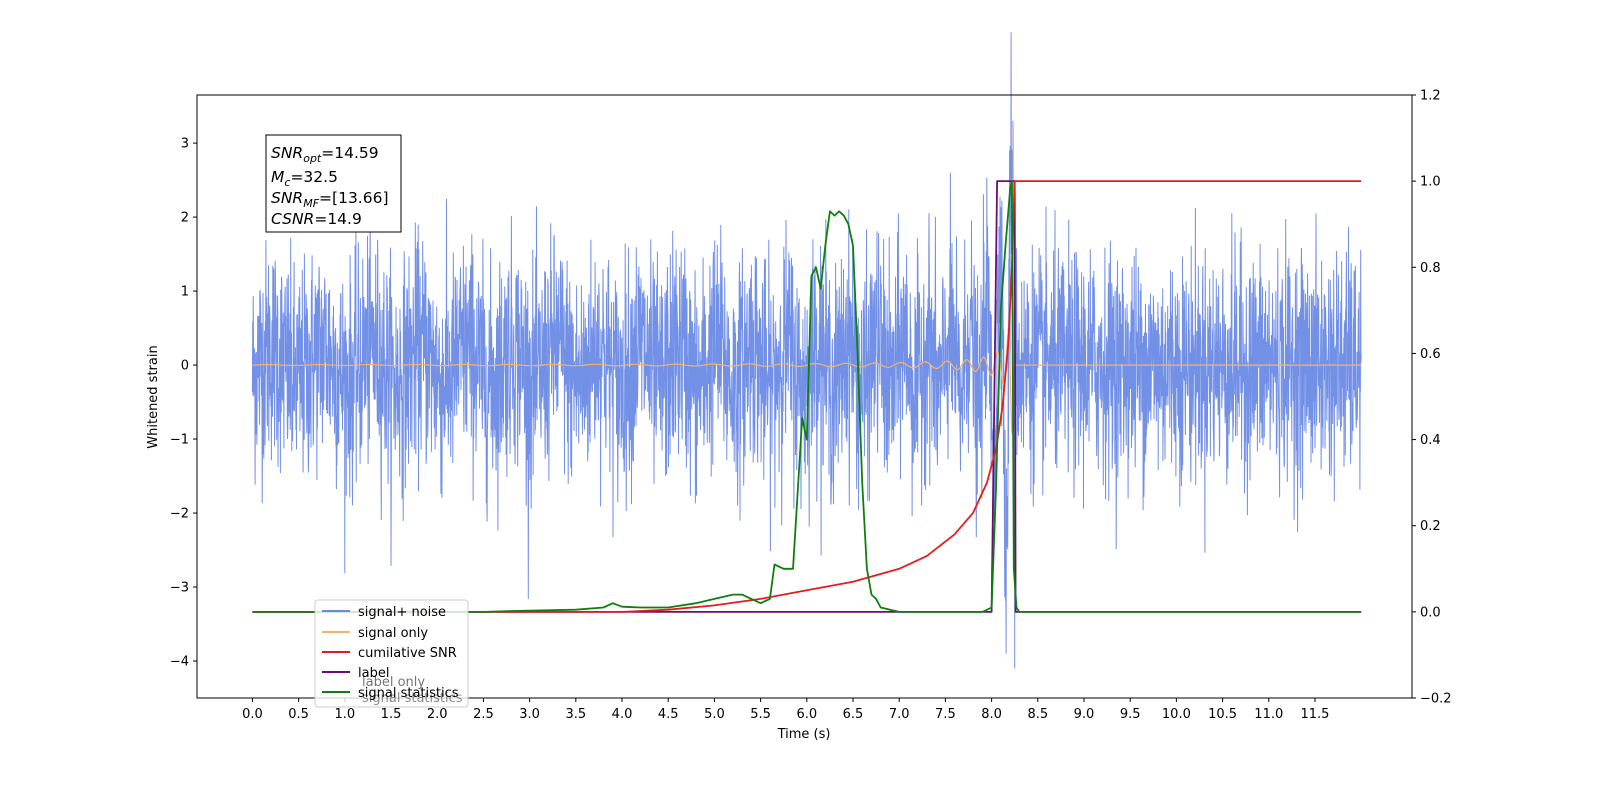  Describe the element at coordinates (391, 714) in the screenshot. I see `x-tick-label: 1.5` at that location.